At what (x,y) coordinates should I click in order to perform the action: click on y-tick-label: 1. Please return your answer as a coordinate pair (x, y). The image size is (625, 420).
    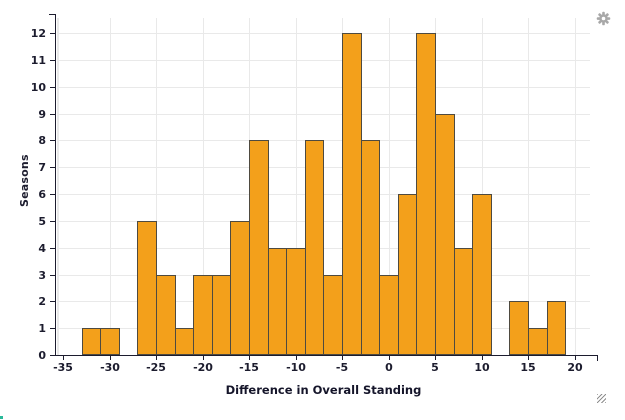
    Looking at the image, I should click on (42, 328).